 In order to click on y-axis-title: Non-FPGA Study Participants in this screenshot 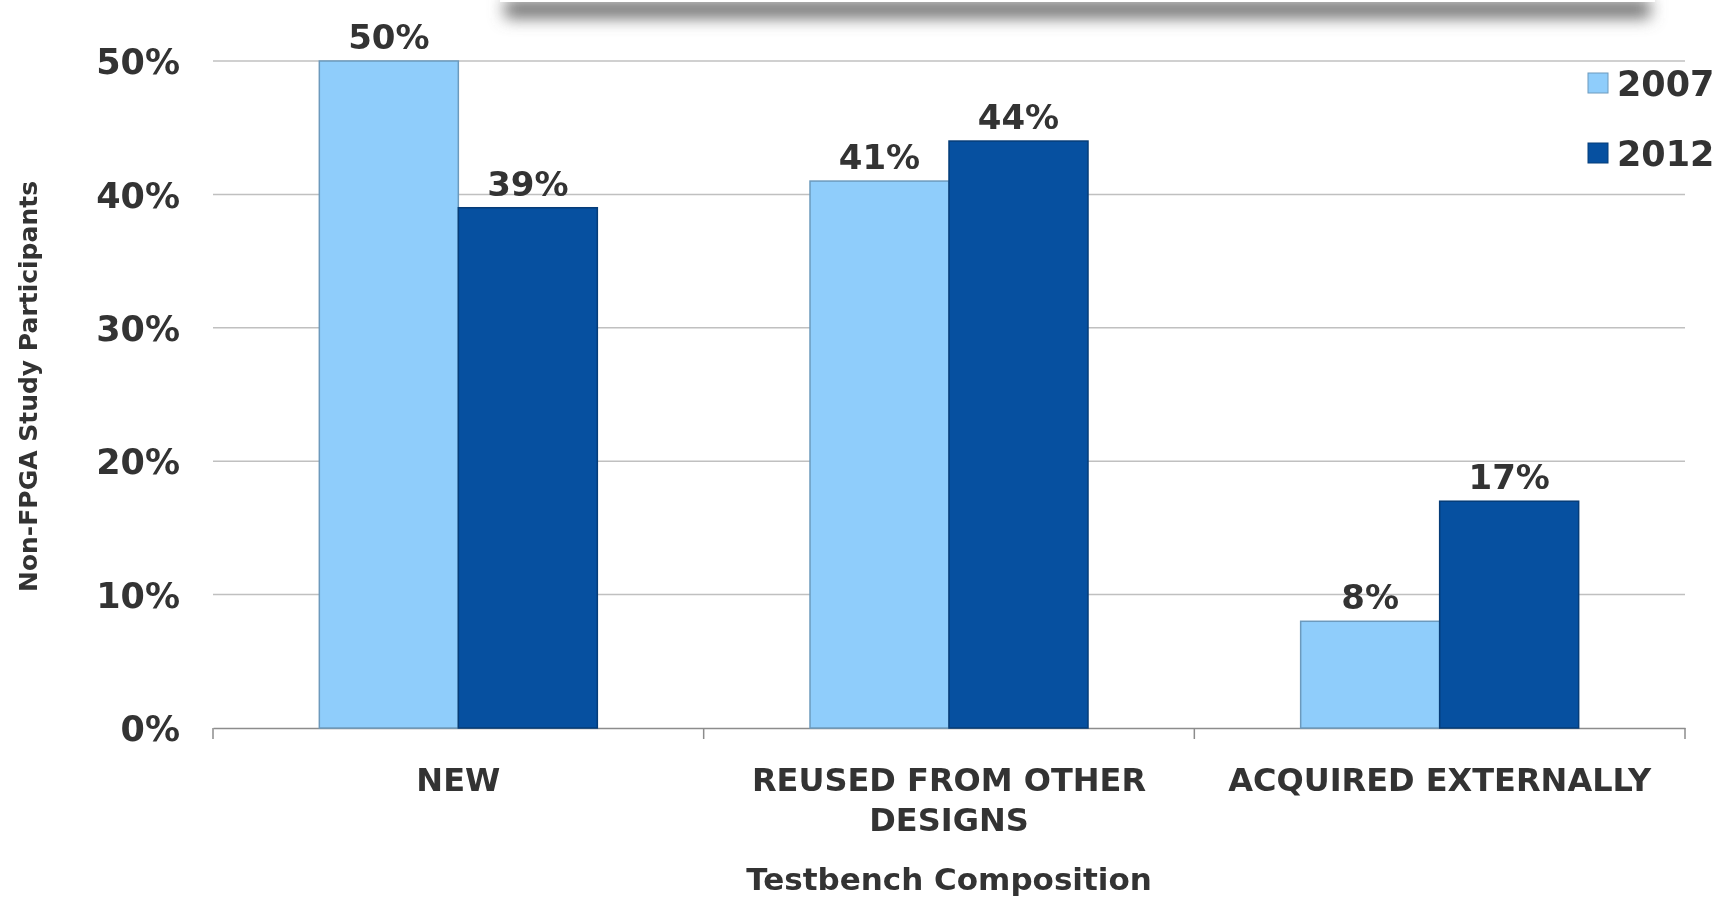, I will do `click(28, 386)`.